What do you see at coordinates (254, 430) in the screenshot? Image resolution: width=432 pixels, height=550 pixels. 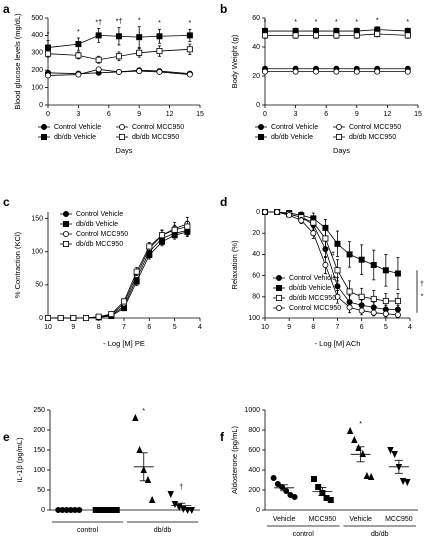 I see `y-tick-label: 800` at bounding box center [254, 430].